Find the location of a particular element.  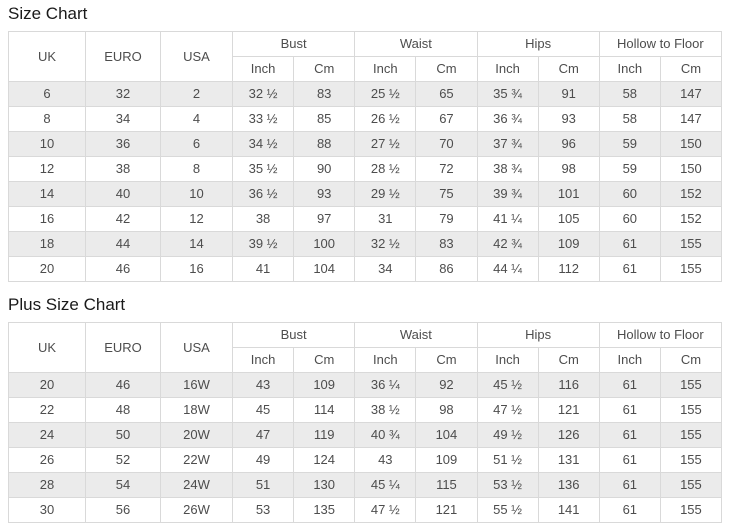

table-cell: 42 is located at coordinates (123, 219).